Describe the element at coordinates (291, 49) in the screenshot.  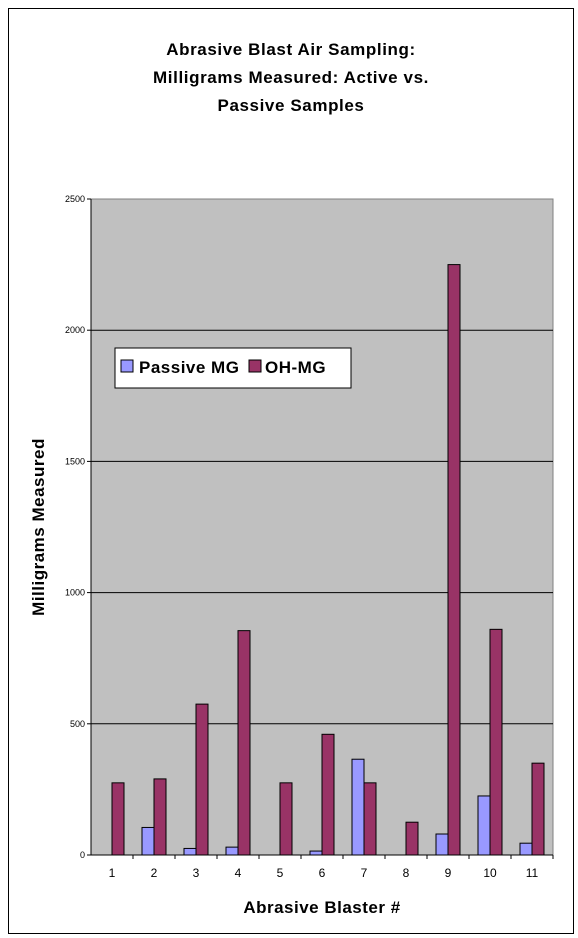
I see `chart-title-line-1: Abrasive Blast Air Sampling:` at that location.